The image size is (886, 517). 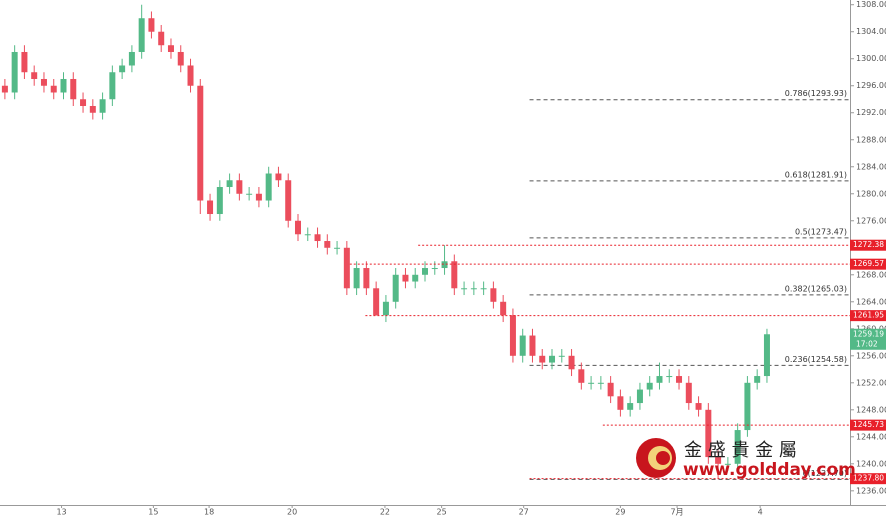 I want to click on y-tick-label: 1276.00, so click(x=871, y=220).